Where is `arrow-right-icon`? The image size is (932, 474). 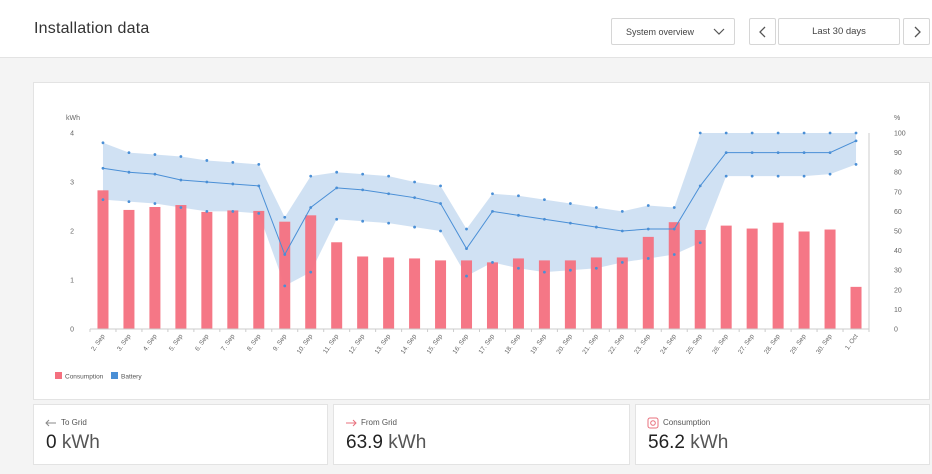
arrow-right-icon is located at coordinates (351, 423).